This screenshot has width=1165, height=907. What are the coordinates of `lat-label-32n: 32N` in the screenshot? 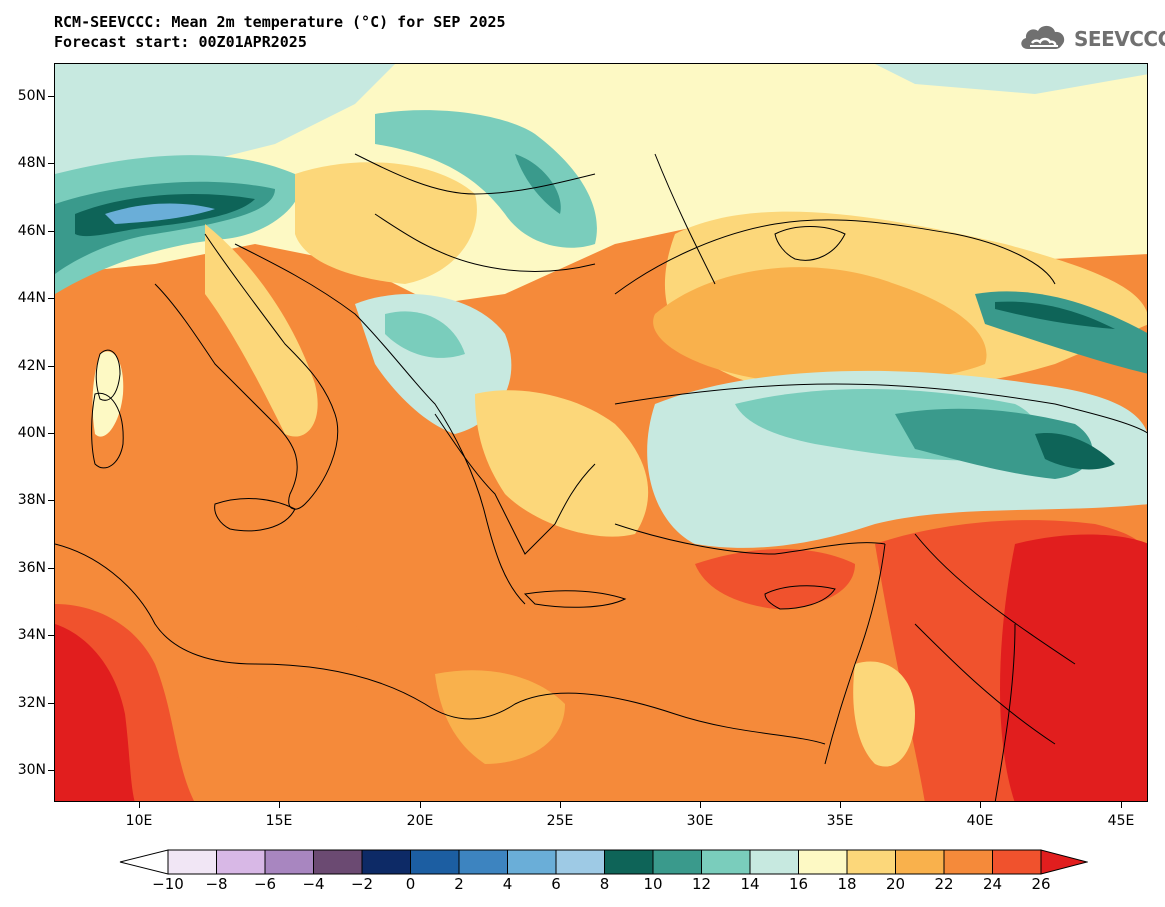 It's located at (31, 703).